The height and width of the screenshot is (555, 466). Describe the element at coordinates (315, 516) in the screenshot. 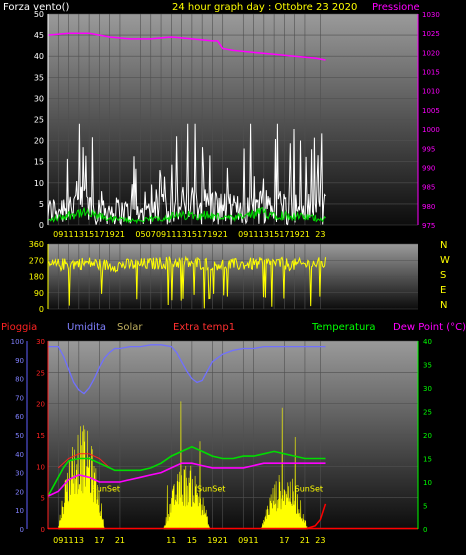

I see `rain-series` at that location.